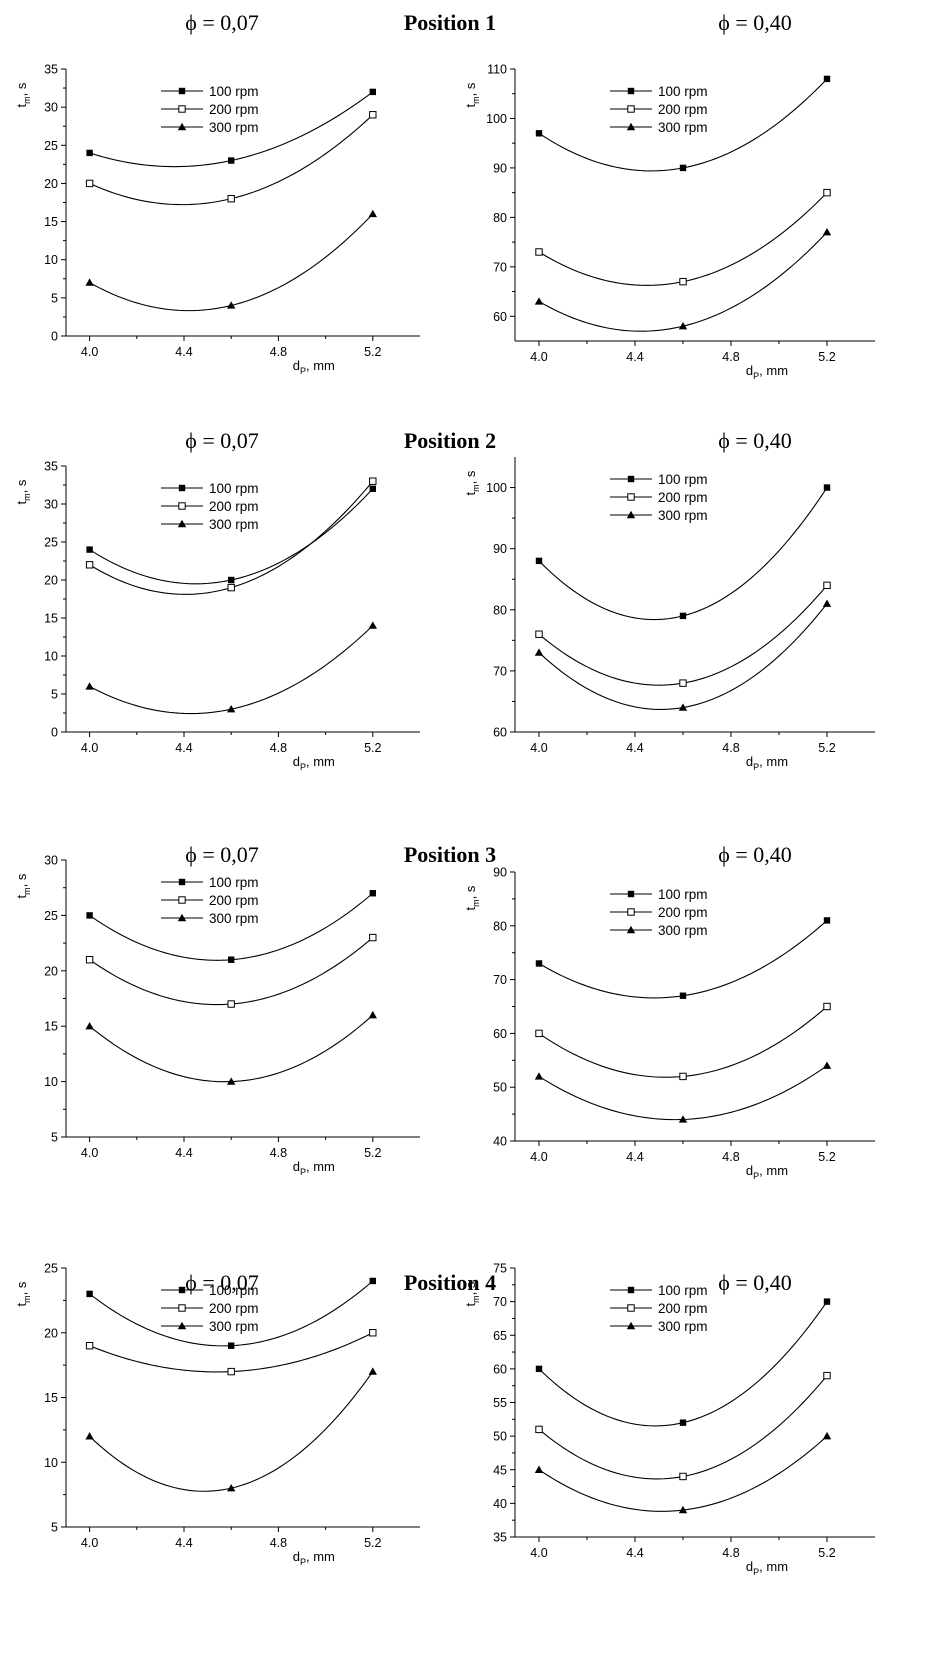 The image size is (930, 1671). I want to click on row3-left-header: ϕ = 0,07, so click(222, 854).